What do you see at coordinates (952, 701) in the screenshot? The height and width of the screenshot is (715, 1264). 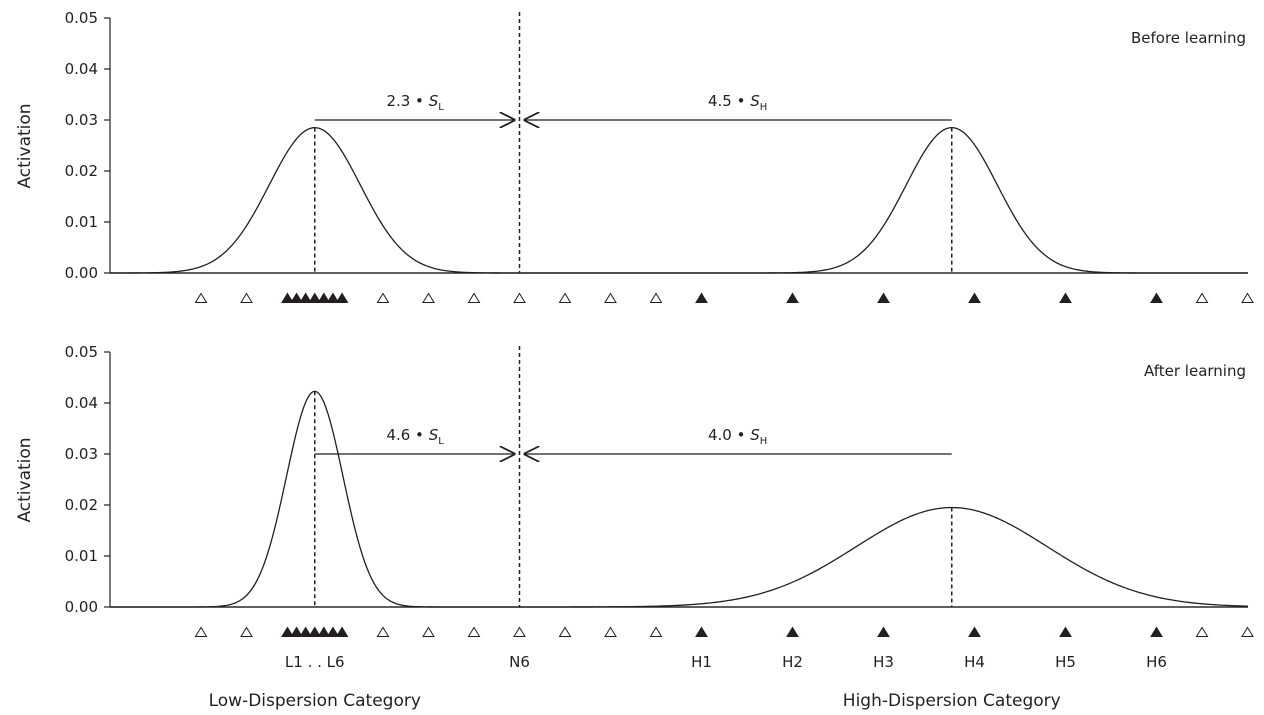 I see `category-label: High-Dispersion Category` at bounding box center [952, 701].